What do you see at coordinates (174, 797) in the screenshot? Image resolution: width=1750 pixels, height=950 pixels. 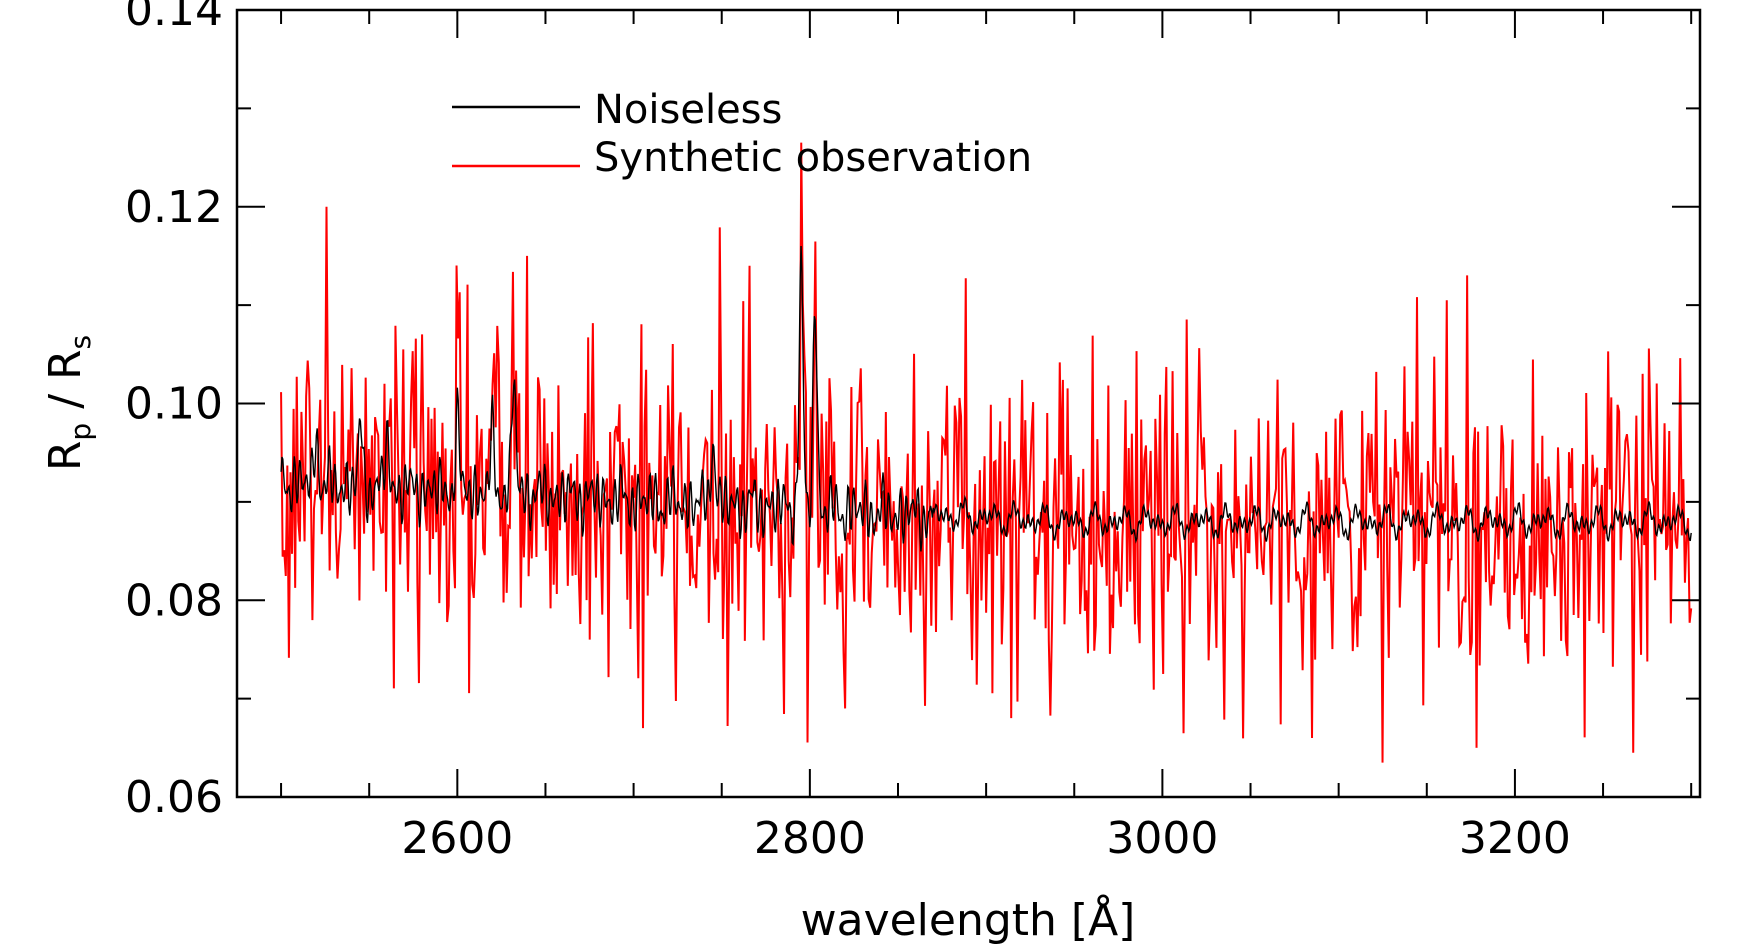 I see `y-tick-label: 0.06` at bounding box center [174, 797].